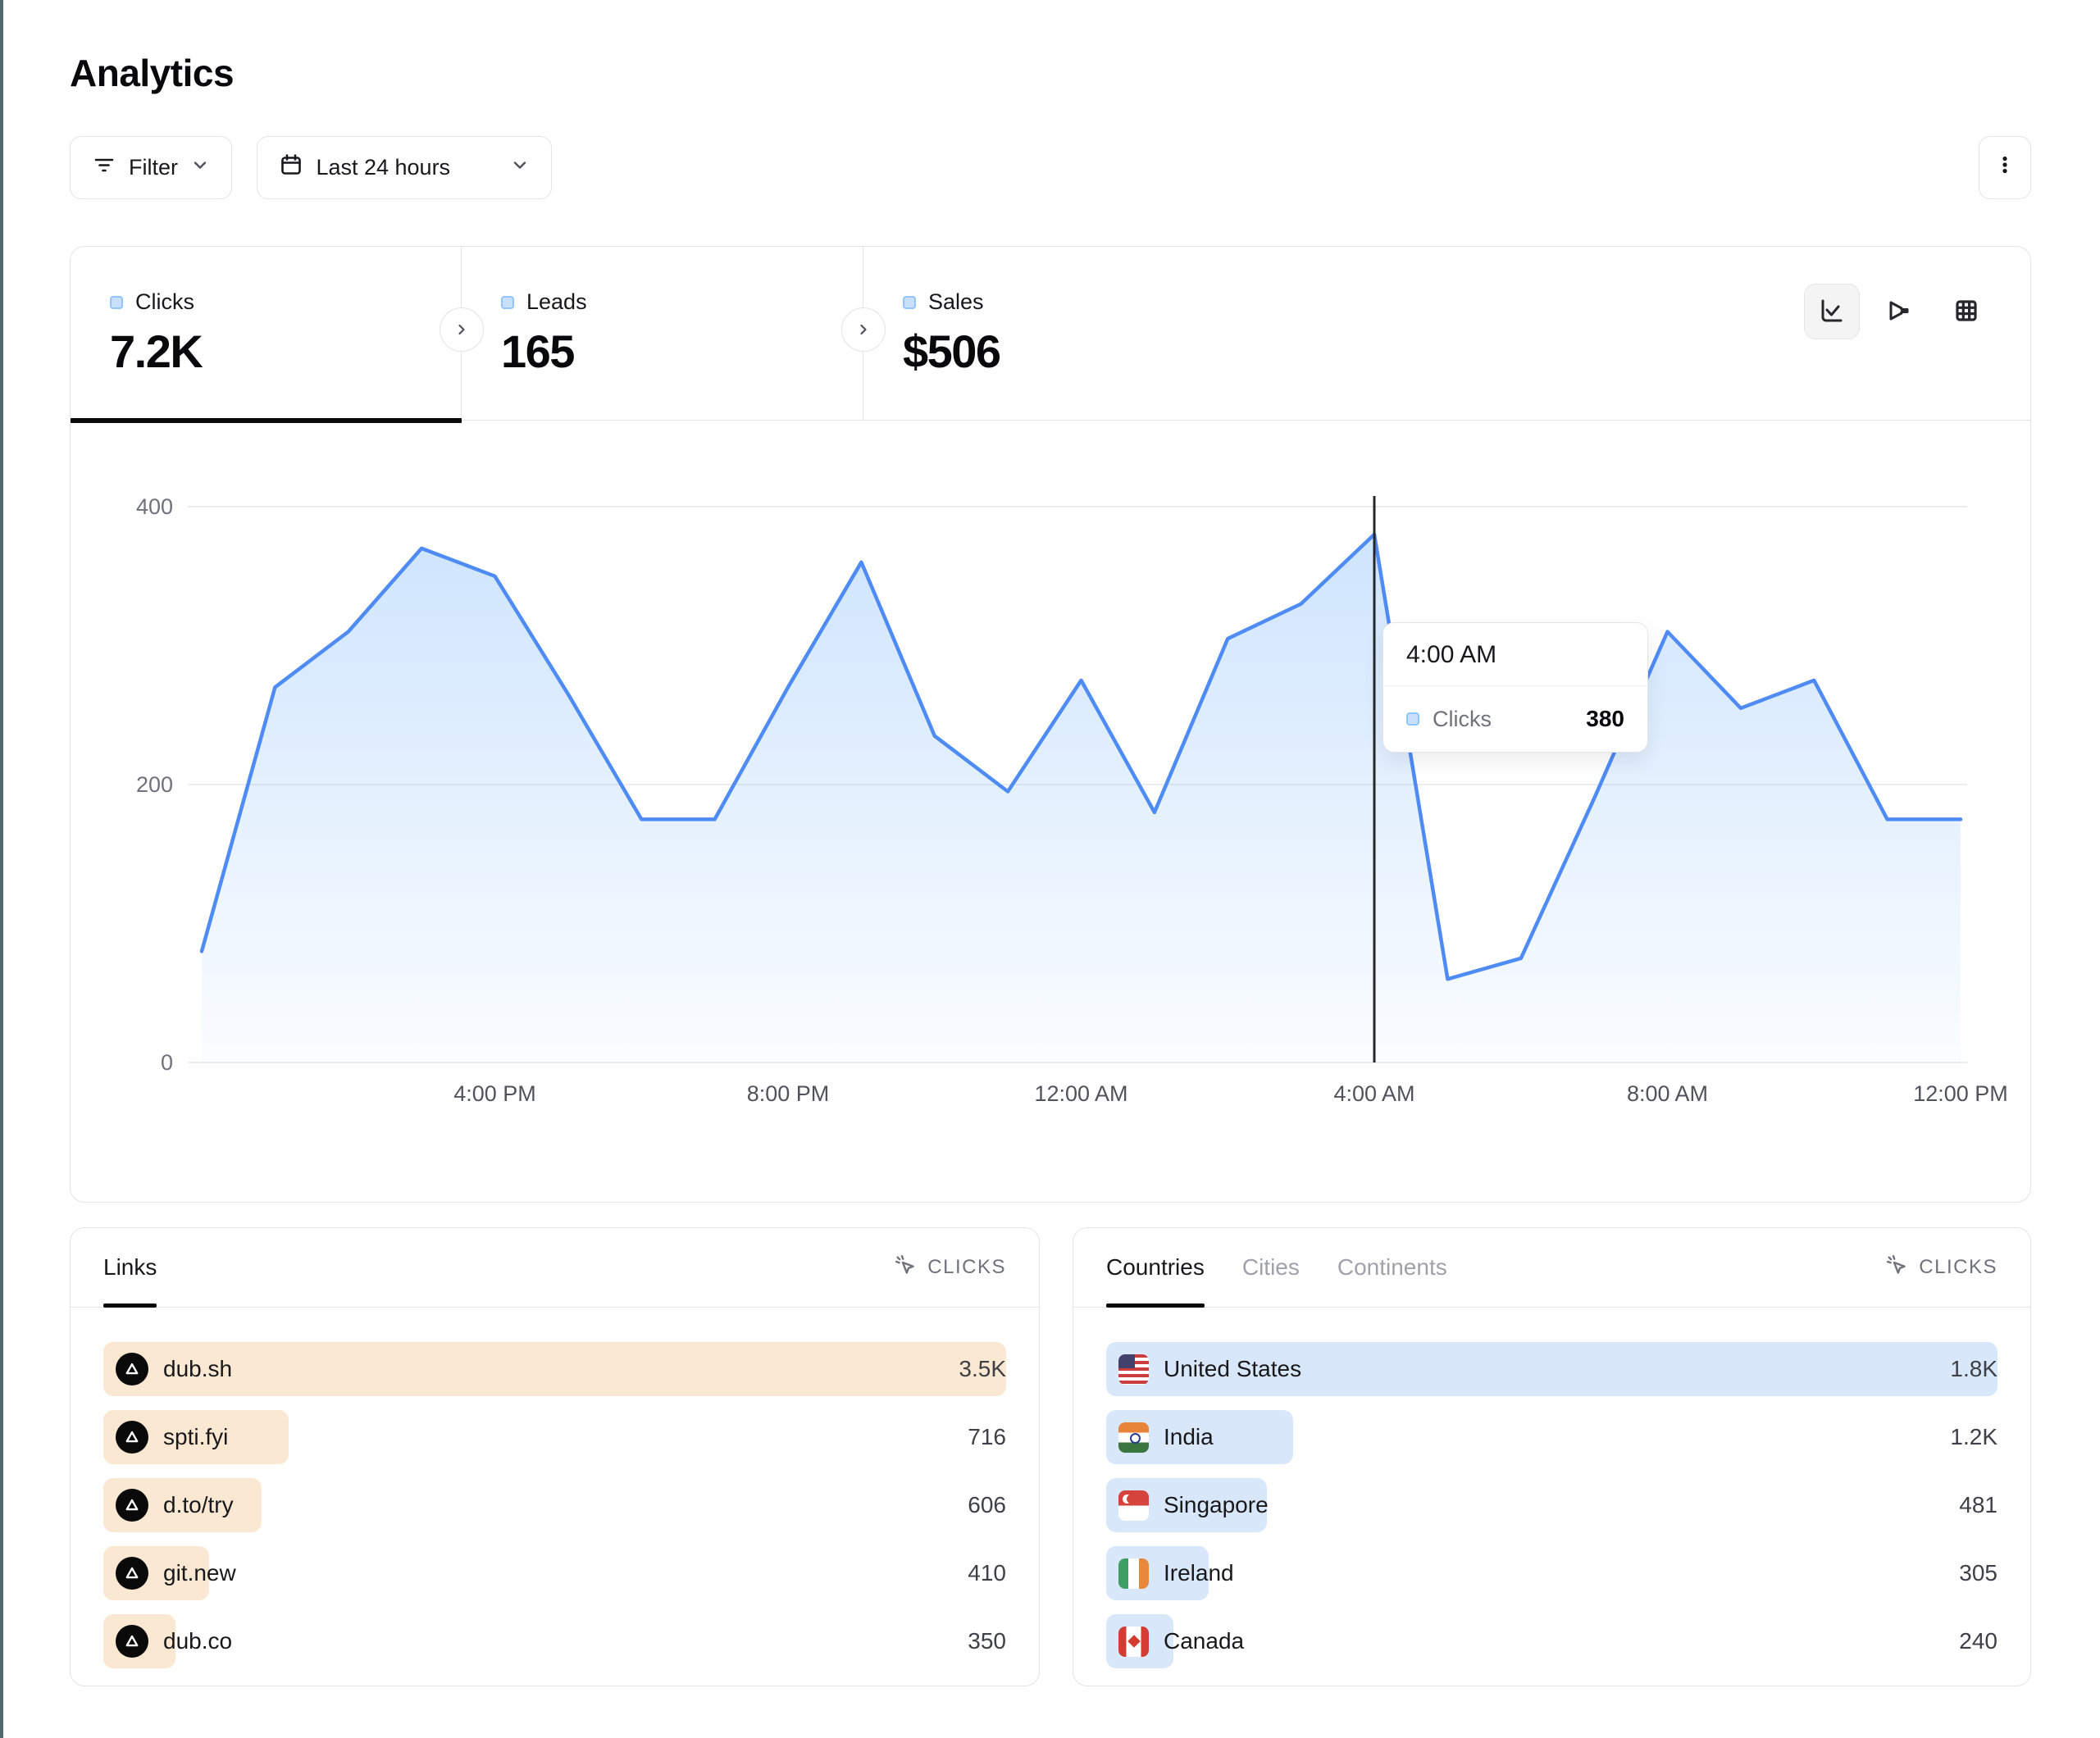 Image resolution: width=2100 pixels, height=1738 pixels. Describe the element at coordinates (130, 1268) in the screenshot. I see `tab-links: Links` at that location.